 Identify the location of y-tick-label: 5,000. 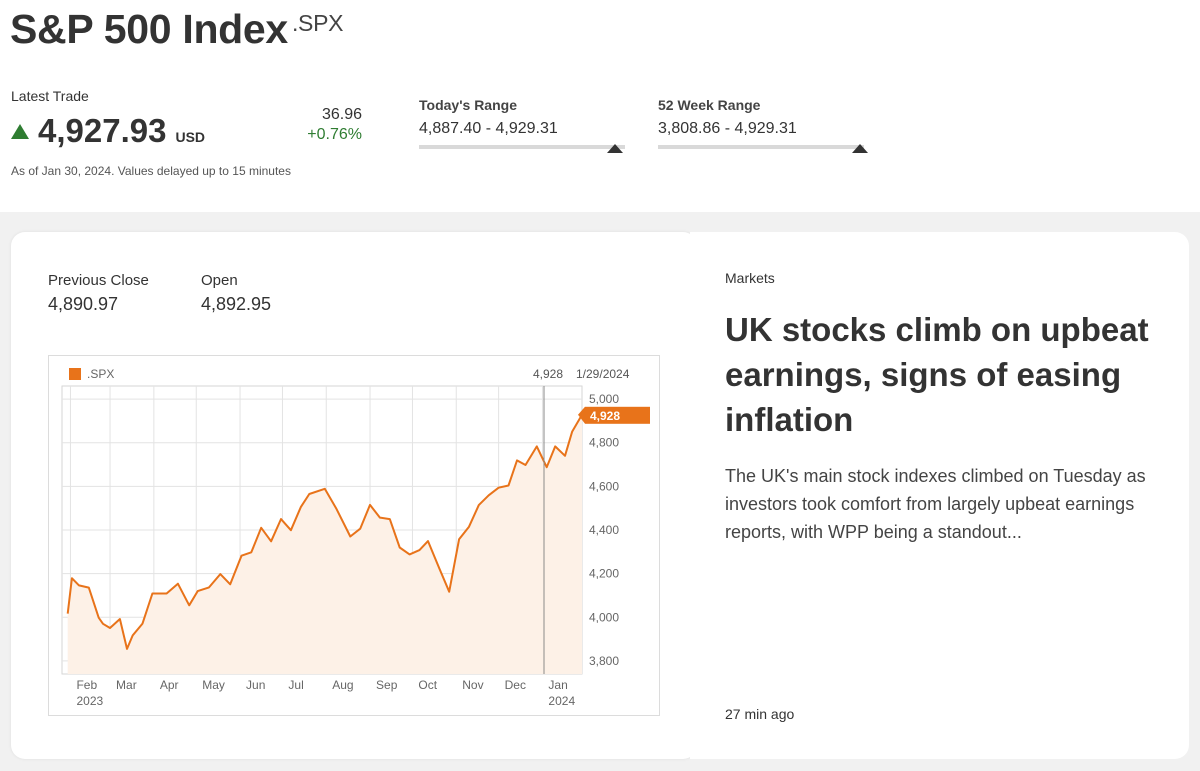
(604, 399).